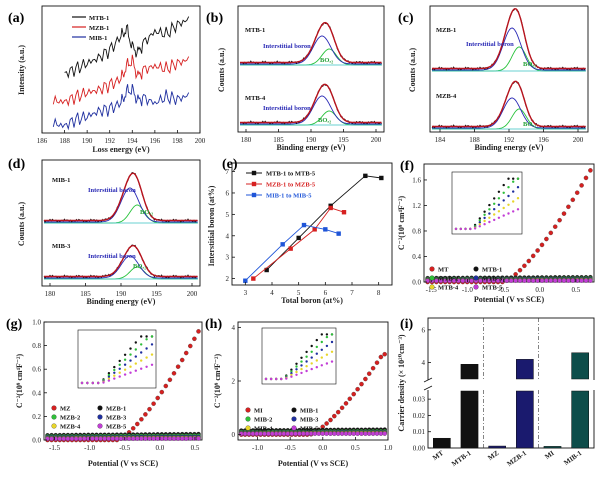  Describe the element at coordinates (419, 400) in the screenshot. I see `y-tick-label: 0.03` at that location.